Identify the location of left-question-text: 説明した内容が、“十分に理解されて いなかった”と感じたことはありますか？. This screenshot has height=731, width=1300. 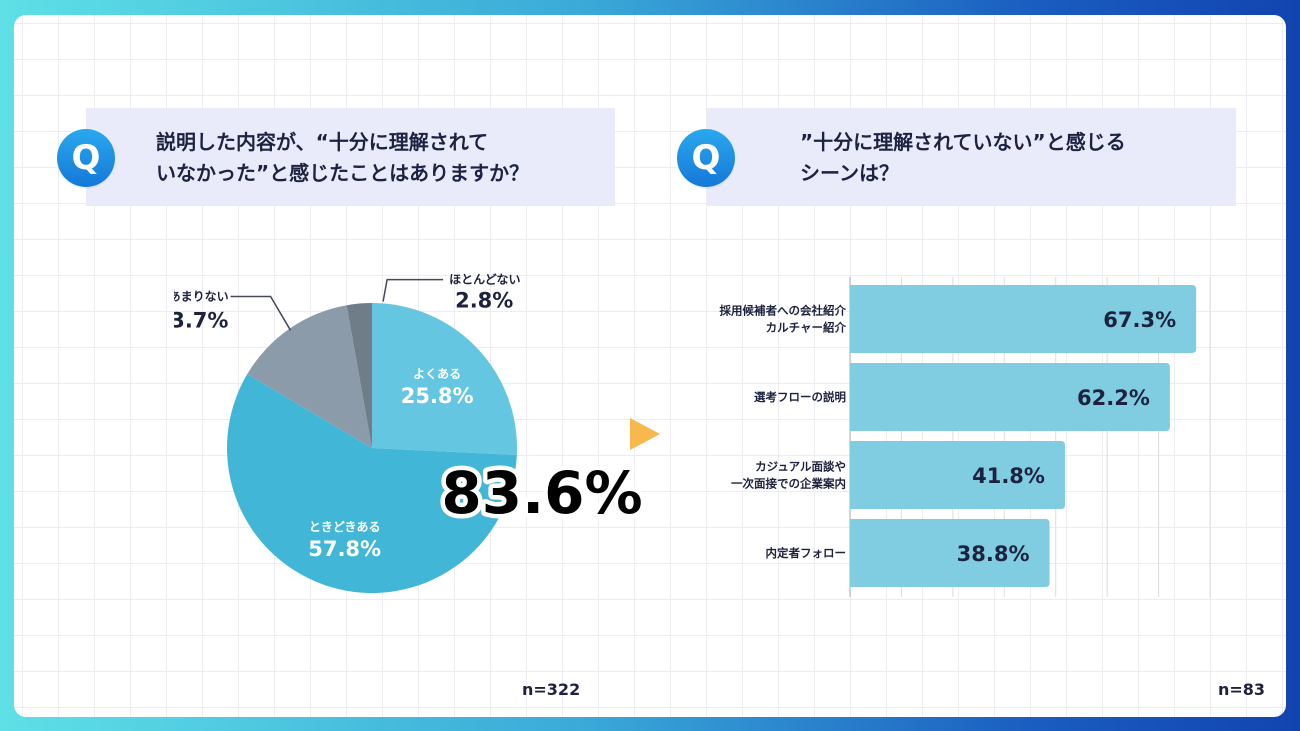
(343, 157).